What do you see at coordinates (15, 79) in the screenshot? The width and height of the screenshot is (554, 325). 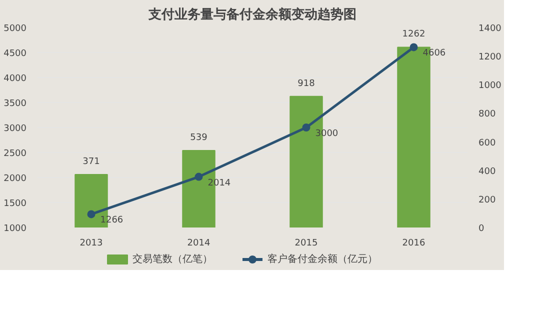 I see `y-tick-label: 4000` at bounding box center [15, 79].